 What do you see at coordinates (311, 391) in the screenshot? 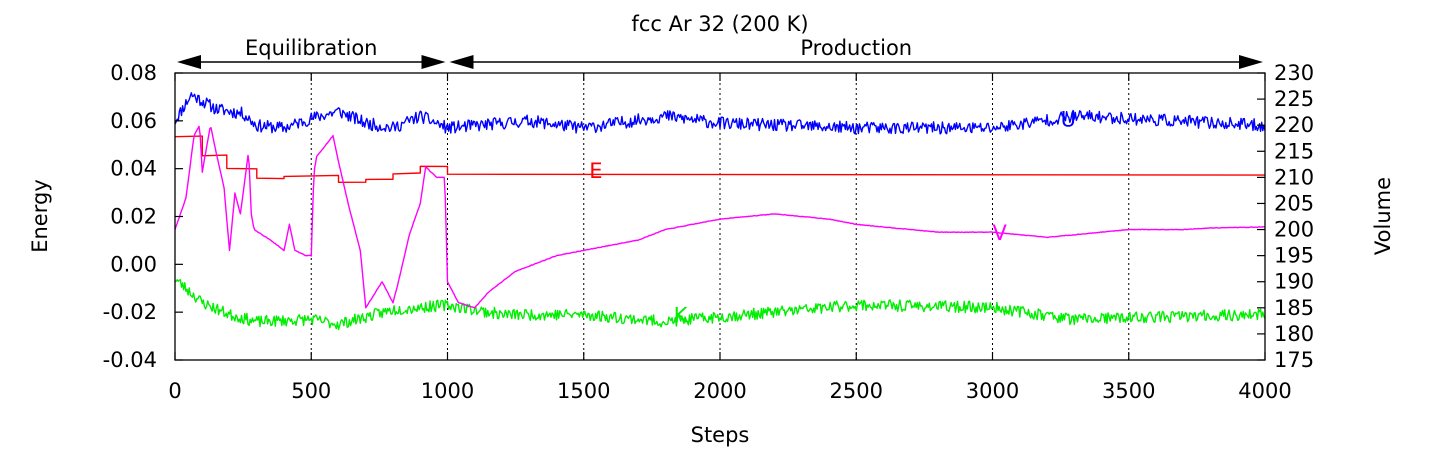
I see `x-tick-label: 500` at bounding box center [311, 391].